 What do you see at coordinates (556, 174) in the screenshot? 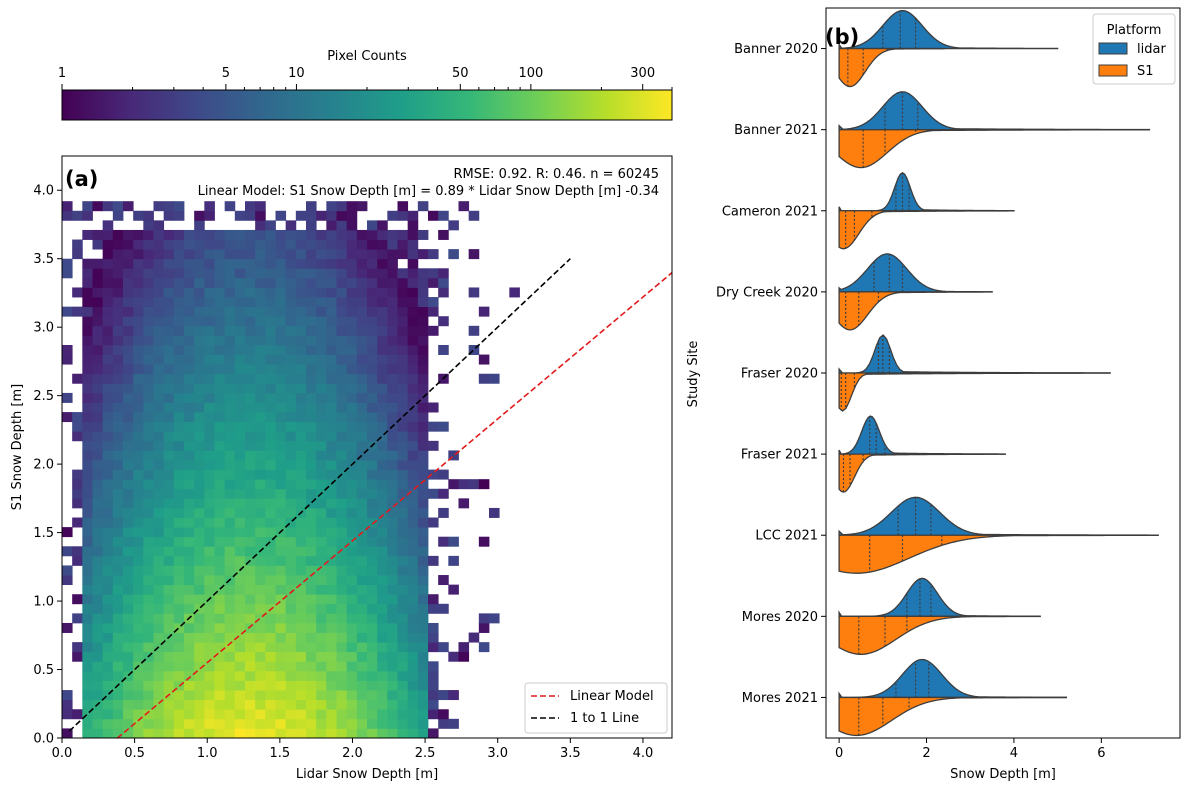
I see `stats-annotation: RMSE: 0.92. R: 0.46. n = 60245` at bounding box center [556, 174].